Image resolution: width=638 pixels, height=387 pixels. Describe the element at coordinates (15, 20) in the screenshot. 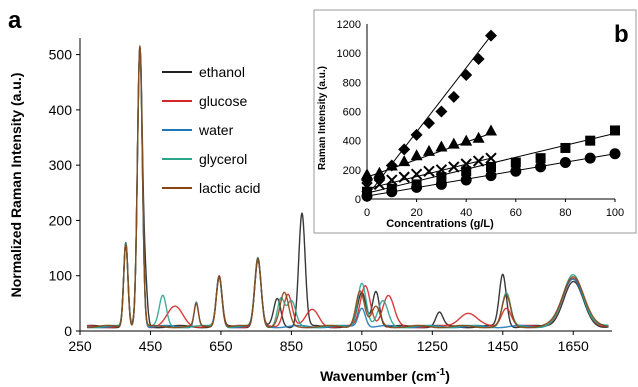

I see `panel-a-label: a` at that location.